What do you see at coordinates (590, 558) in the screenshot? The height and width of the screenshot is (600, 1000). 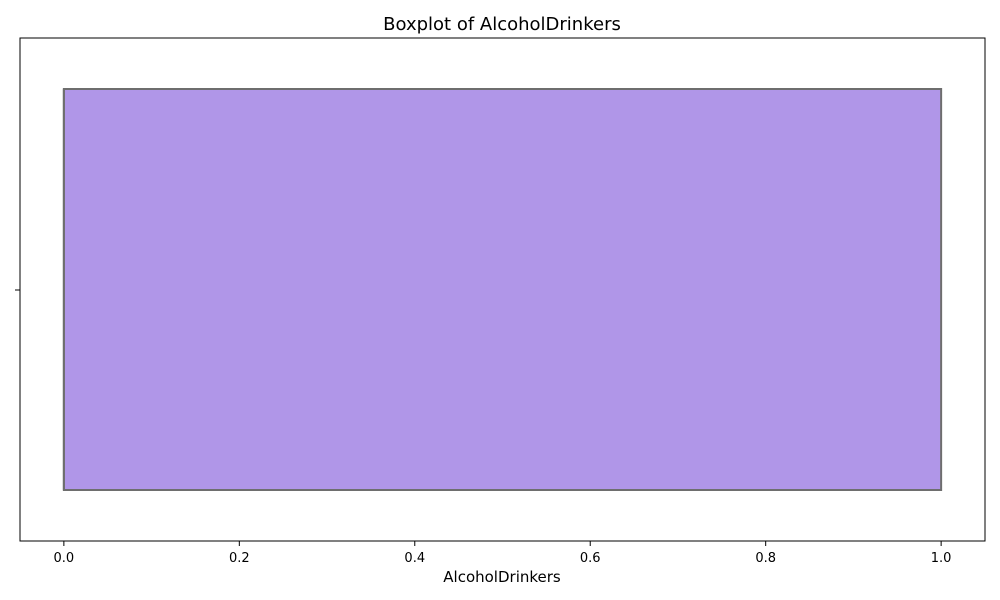 I see `x-tick-label: 0.6` at bounding box center [590, 558].